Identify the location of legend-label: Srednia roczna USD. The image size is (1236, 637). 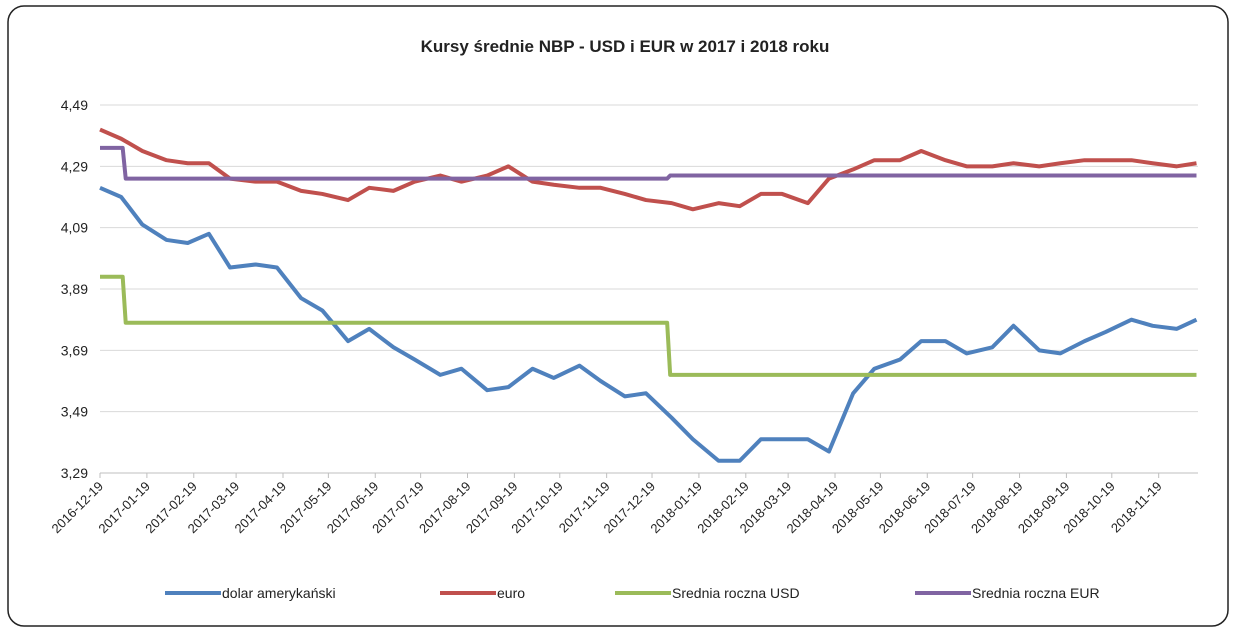
(736, 593).